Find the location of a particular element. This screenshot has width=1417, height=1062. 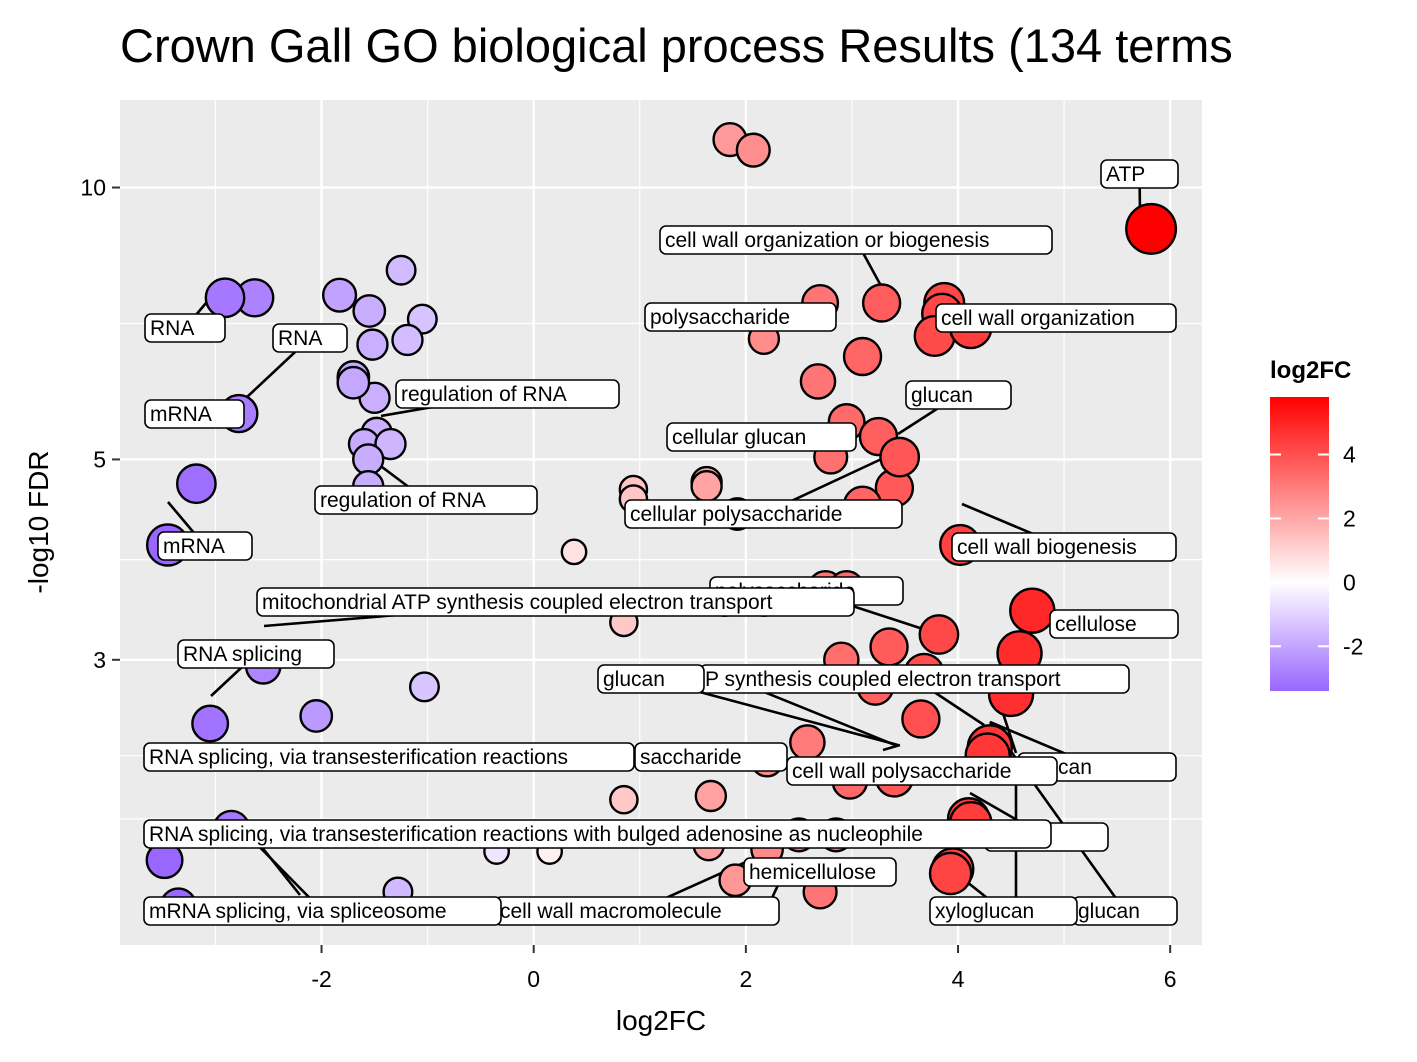

point-label: RNA is located at coordinates (185, 328).